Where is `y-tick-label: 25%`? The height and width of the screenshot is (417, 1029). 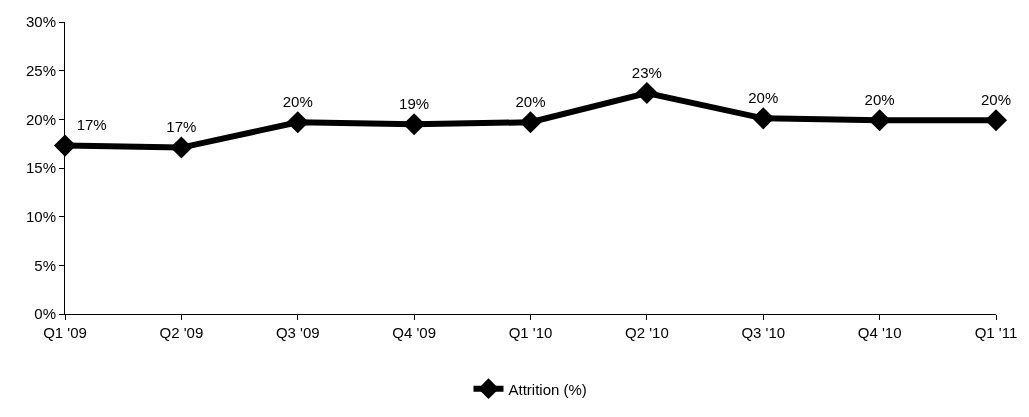 y-tick-label: 25% is located at coordinates (40, 70).